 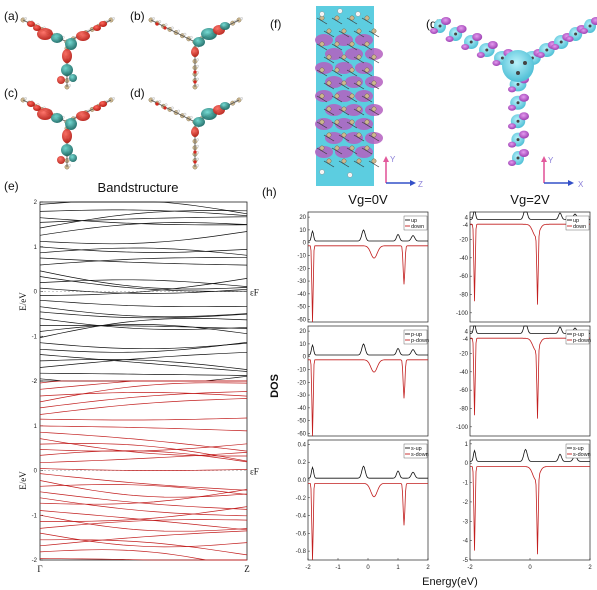 I want to click on x-tick-label: -1, so click(x=338, y=568).